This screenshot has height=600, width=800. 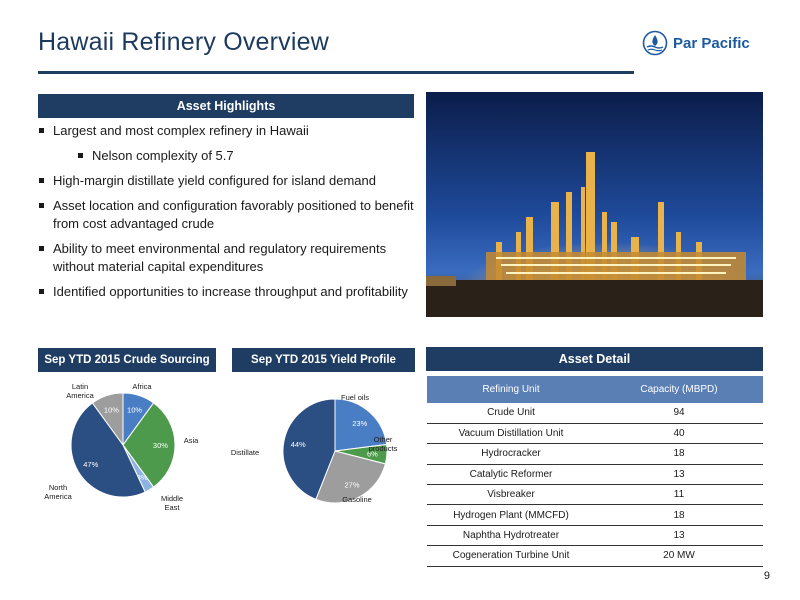 I want to click on pie-value-label: 27%, so click(x=351, y=484).